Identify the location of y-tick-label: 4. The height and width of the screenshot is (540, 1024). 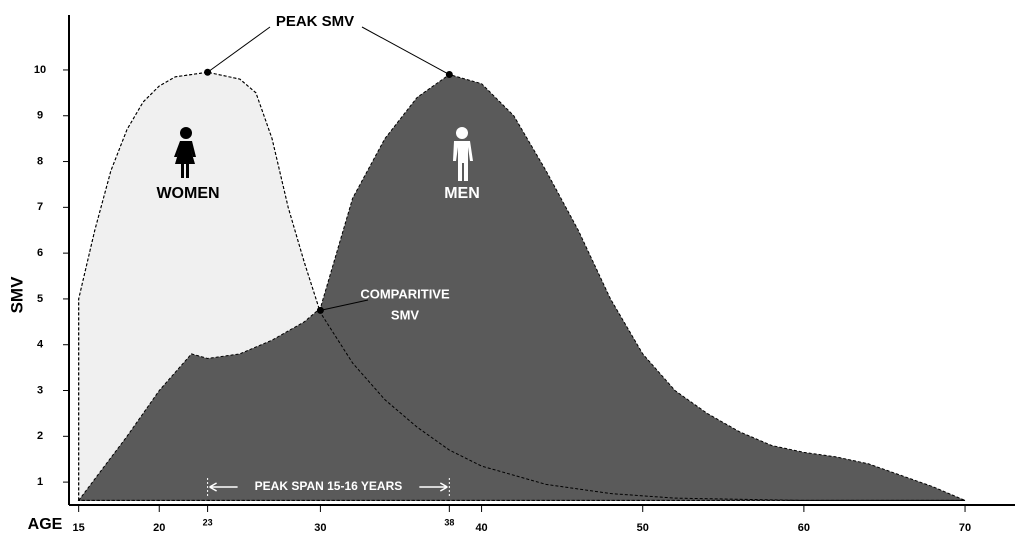
(40, 345).